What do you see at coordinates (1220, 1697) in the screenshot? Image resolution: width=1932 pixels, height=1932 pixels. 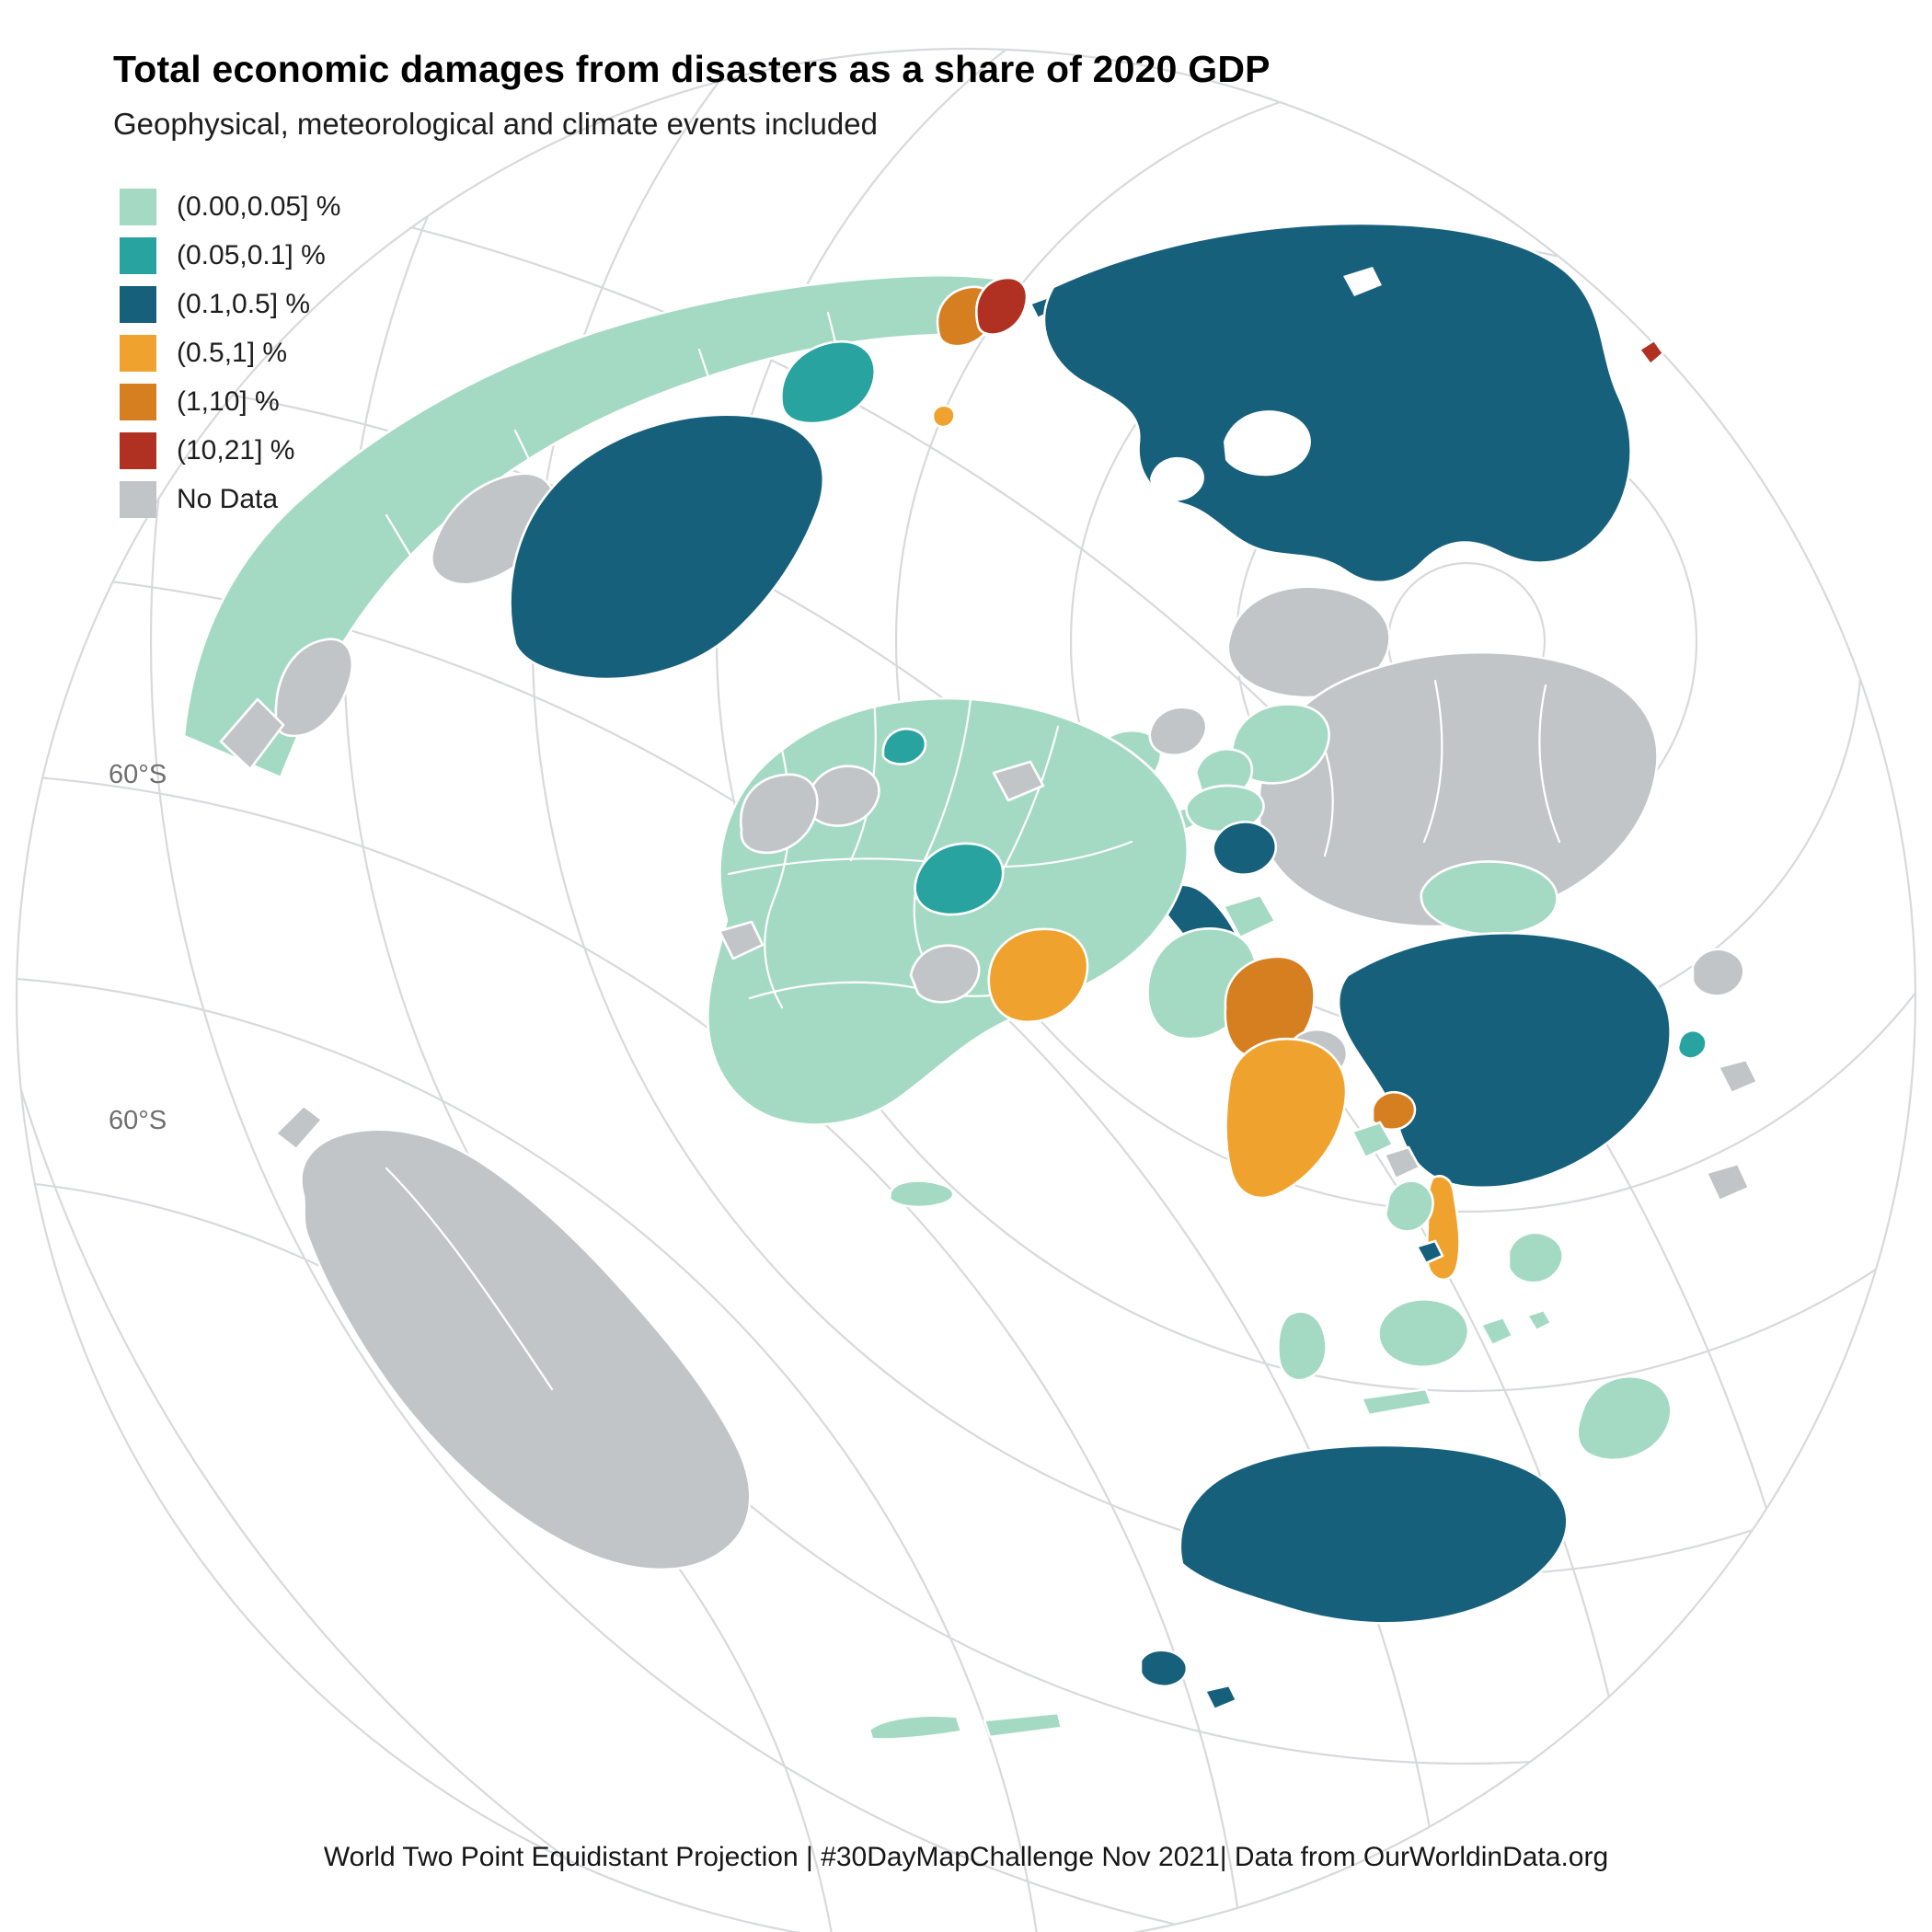 I see `region-new-zealand` at bounding box center [1220, 1697].